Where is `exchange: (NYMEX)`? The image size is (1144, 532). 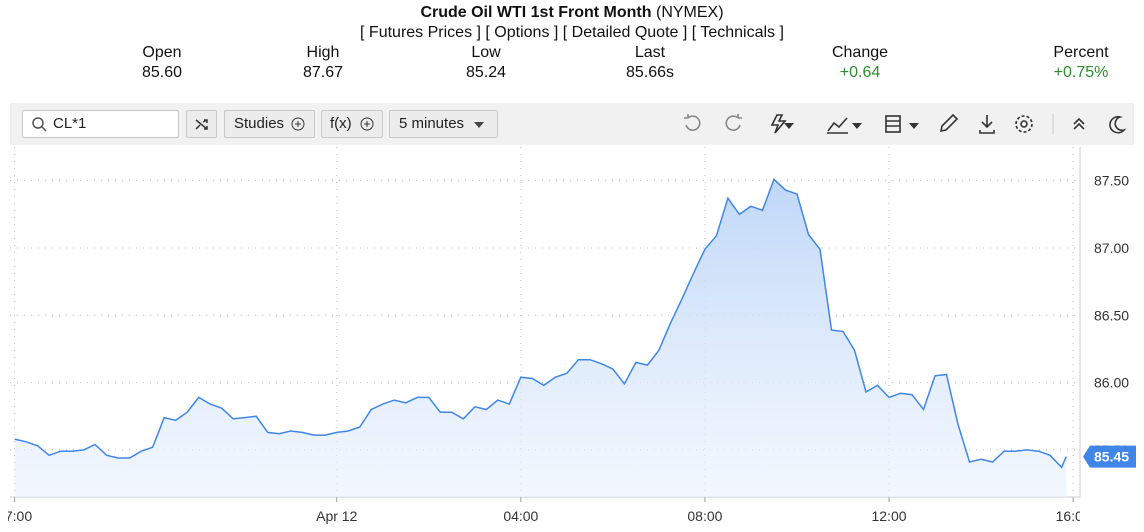 exchange: (NYMEX) is located at coordinates (689, 12).